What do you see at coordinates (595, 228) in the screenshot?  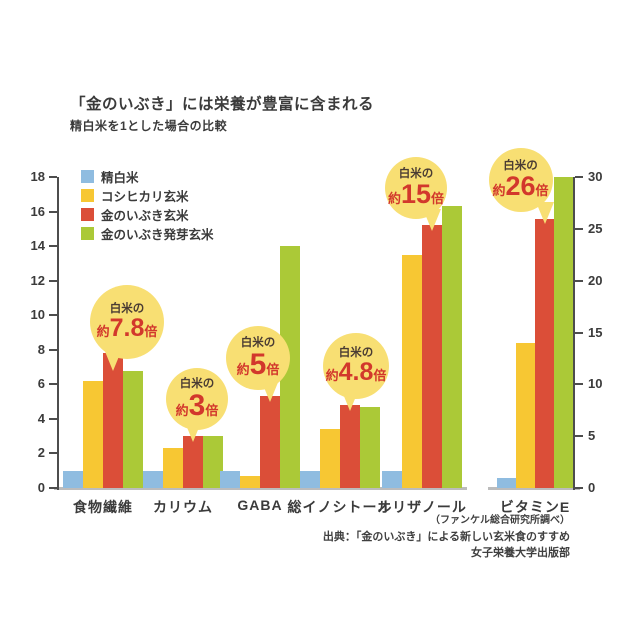 I see `right-axis-tick-label: 25` at bounding box center [595, 228].